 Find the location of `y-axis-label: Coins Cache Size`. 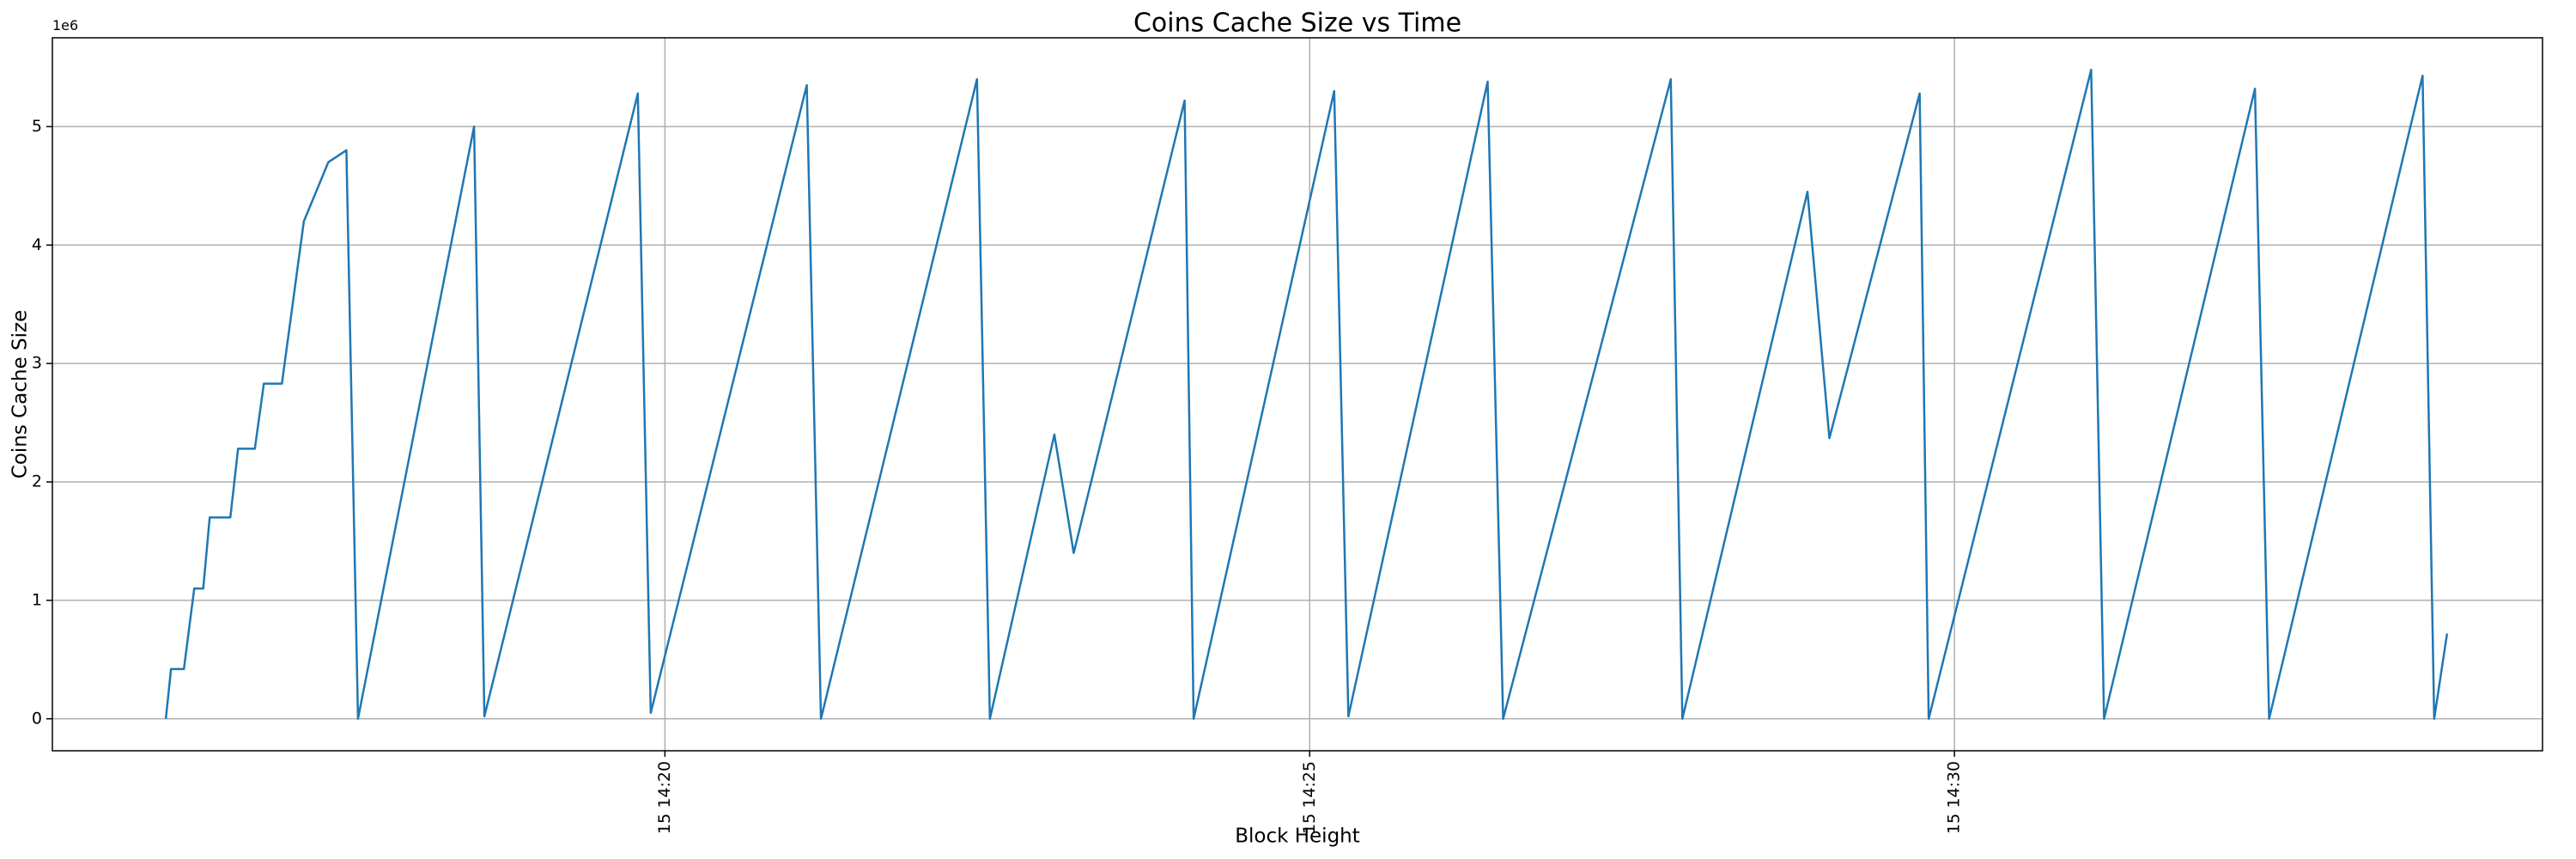

y-axis-label: Coins Cache Size is located at coordinates (21, 394).